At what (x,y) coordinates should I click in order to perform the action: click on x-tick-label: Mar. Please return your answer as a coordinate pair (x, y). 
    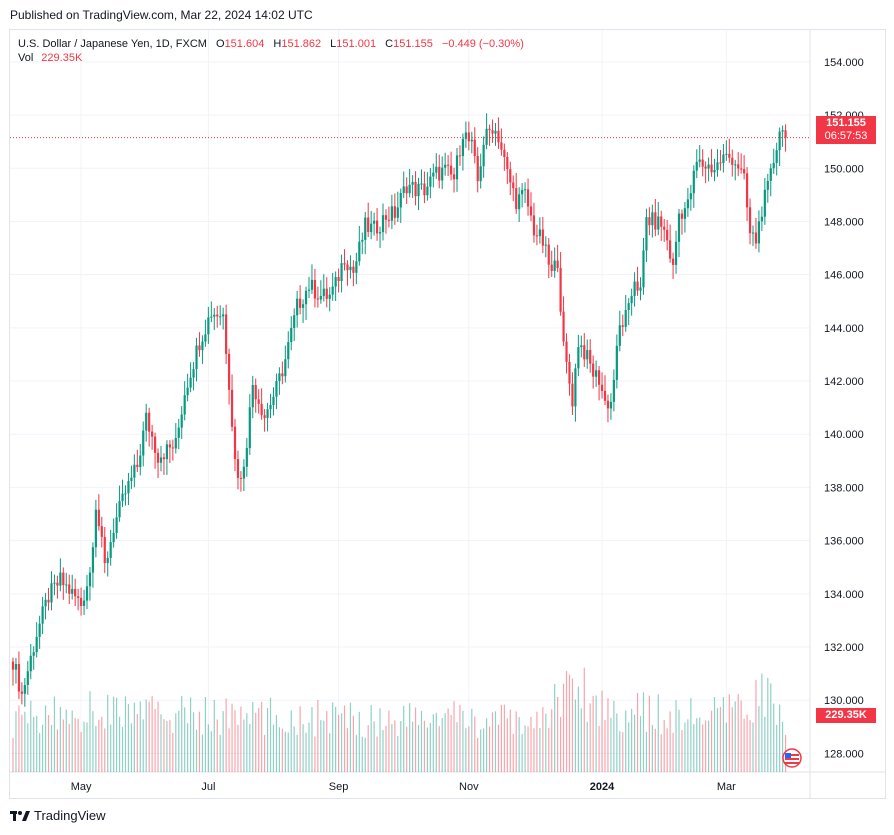
    Looking at the image, I should click on (726, 787).